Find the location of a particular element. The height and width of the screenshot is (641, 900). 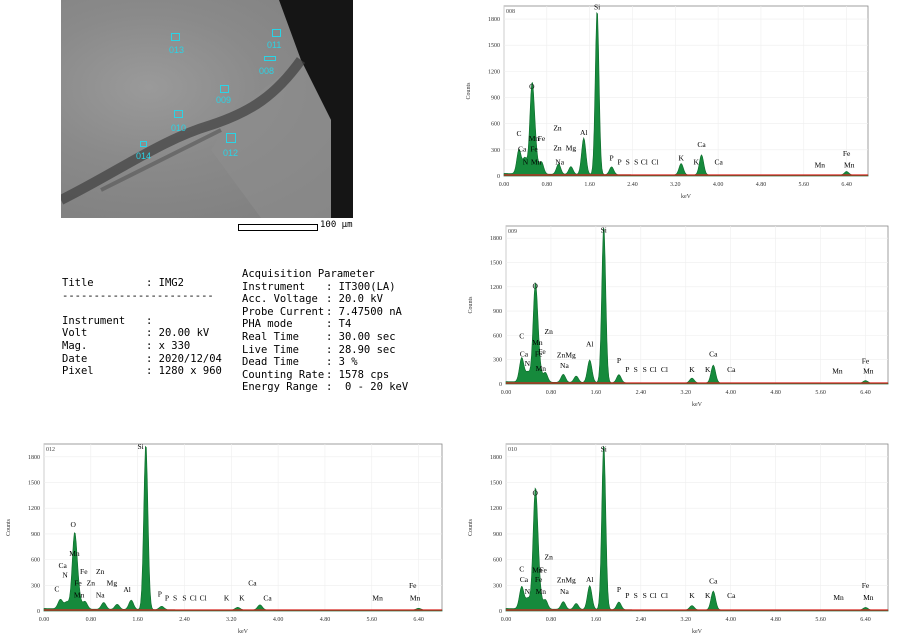

date-value: : 2020/12/04 is located at coordinates (184, 358).